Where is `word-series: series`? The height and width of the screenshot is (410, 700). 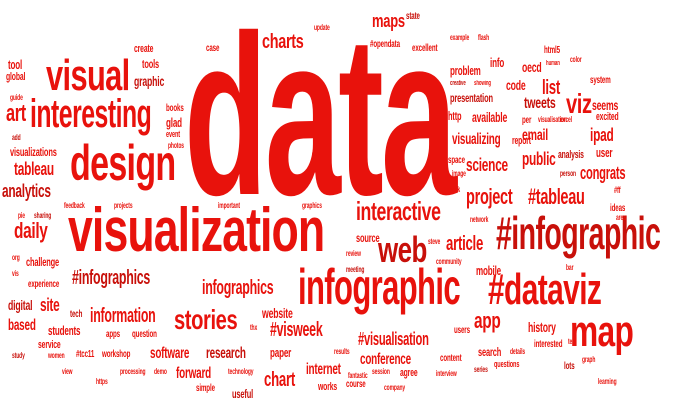
word-series: series is located at coordinates (481, 369).